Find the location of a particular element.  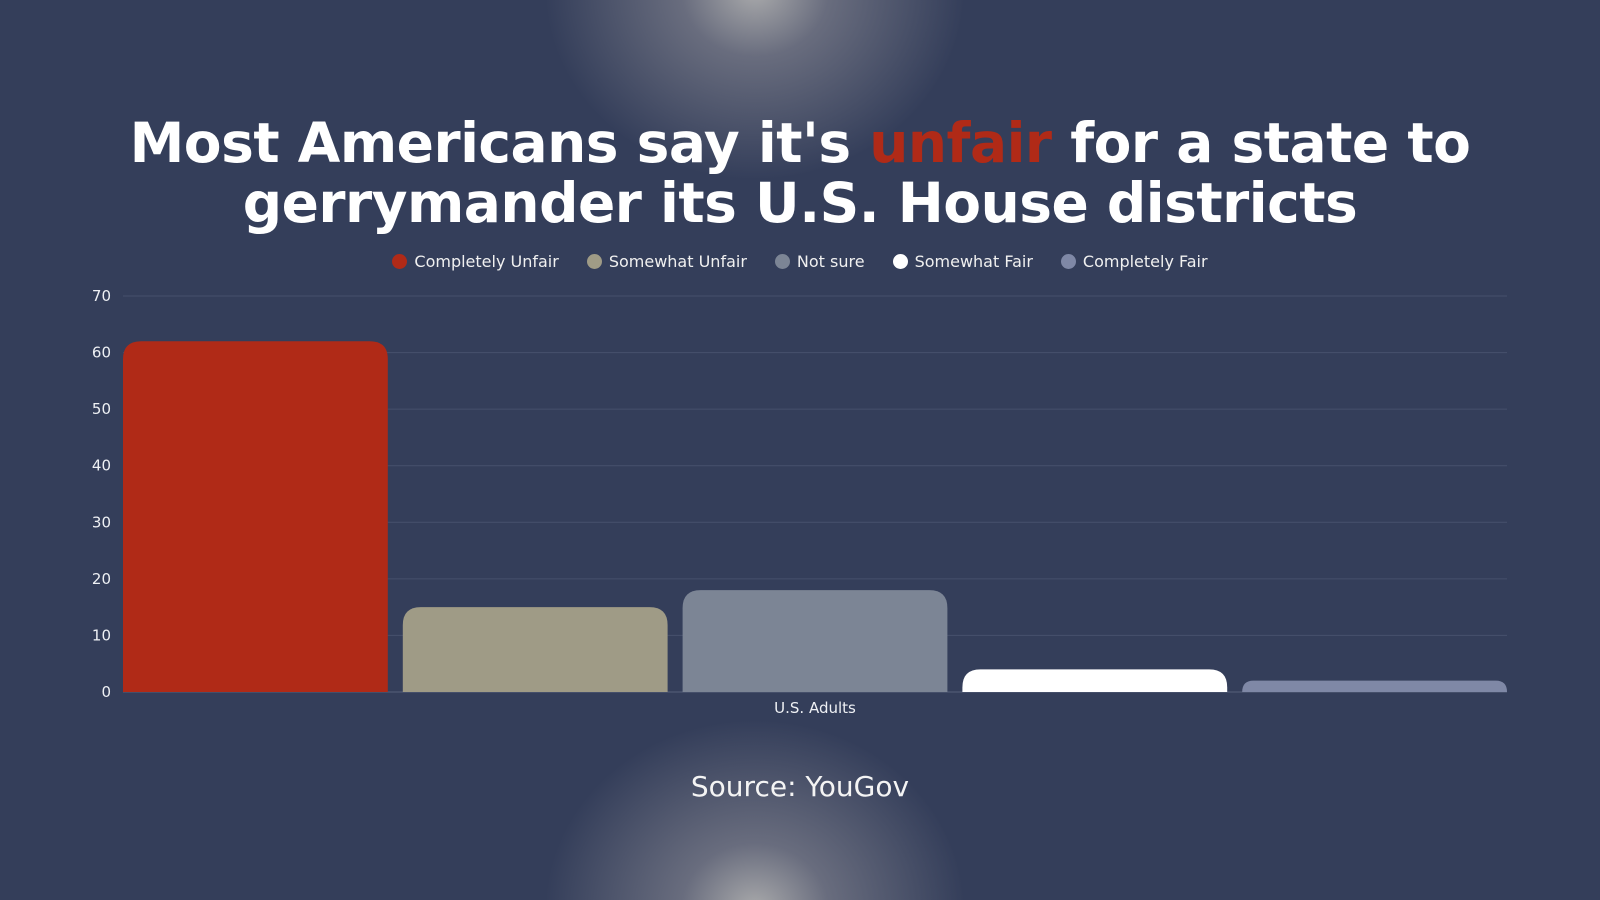

title-accent-word: unfair is located at coordinates (960, 143).